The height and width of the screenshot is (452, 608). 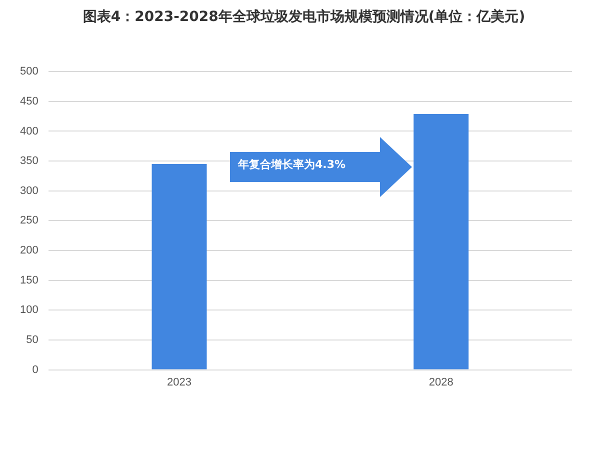 I want to click on y-tick-label: 50, so click(x=32, y=340).